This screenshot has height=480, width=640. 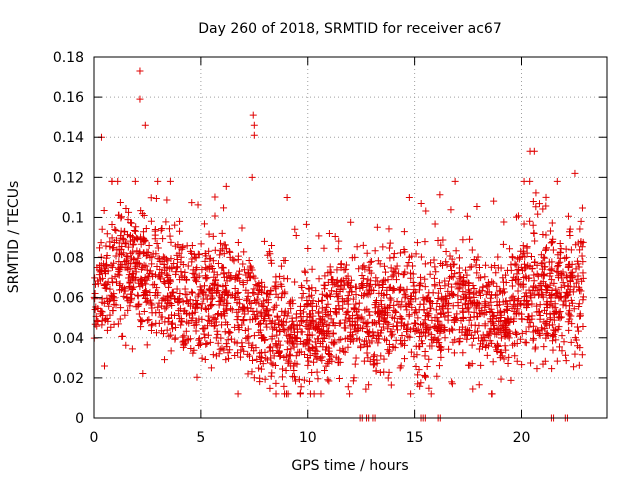 What do you see at coordinates (522, 438) in the screenshot?
I see `x-tick-label: 20` at bounding box center [522, 438].